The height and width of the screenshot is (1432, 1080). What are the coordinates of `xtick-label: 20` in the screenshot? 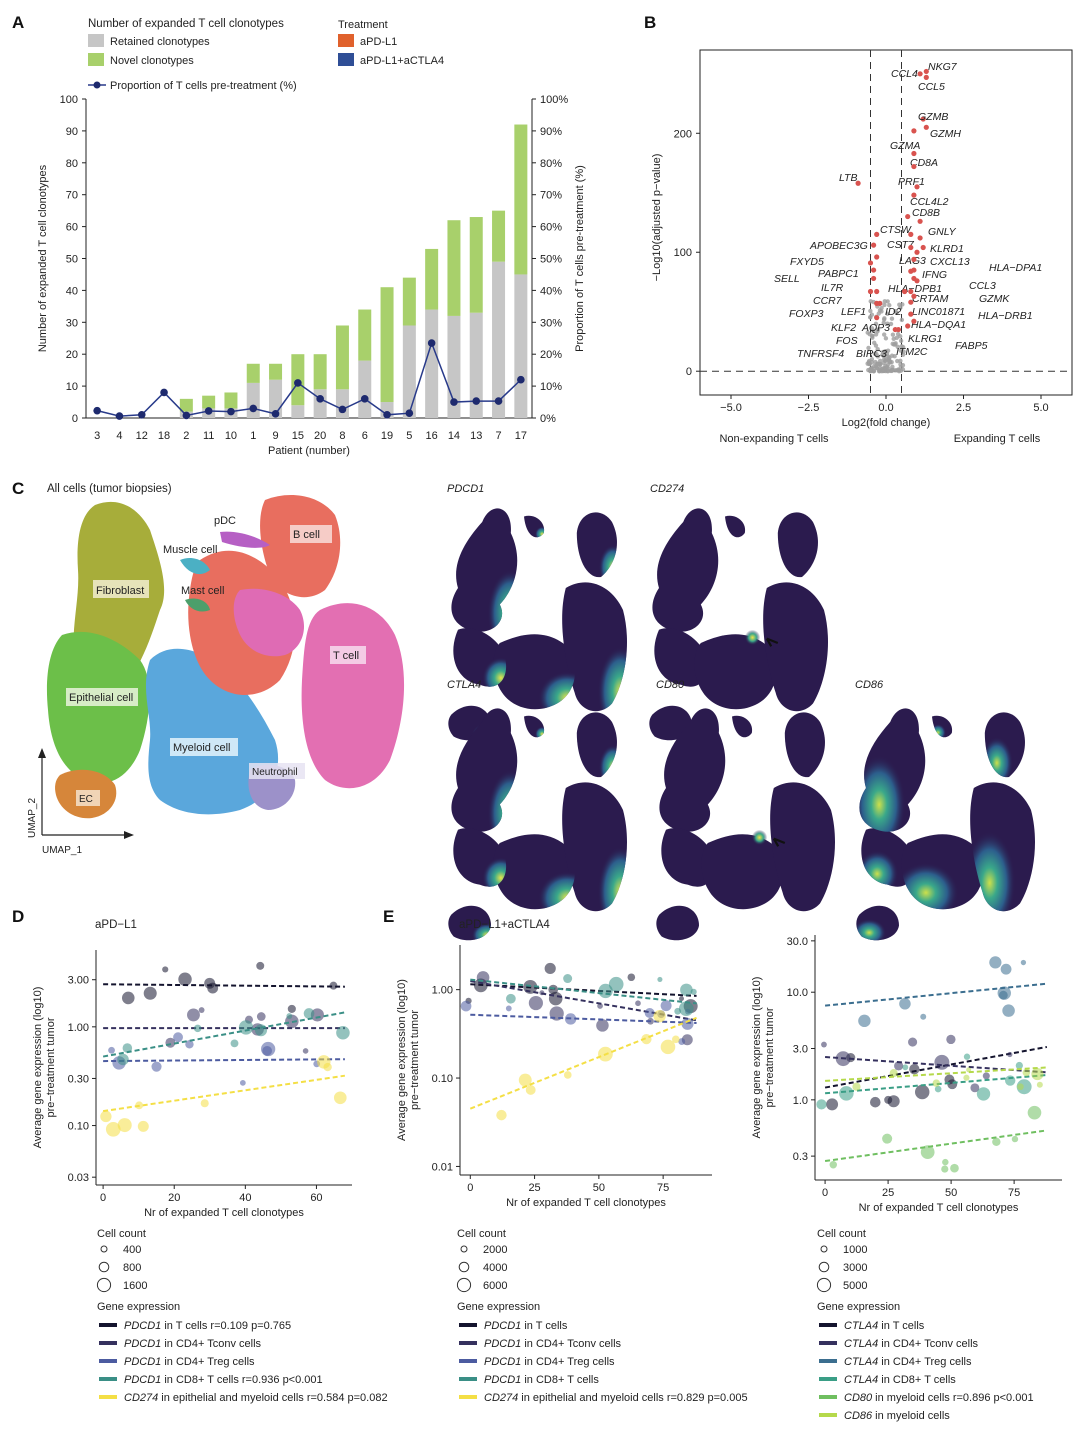 It's located at (174, 1198).